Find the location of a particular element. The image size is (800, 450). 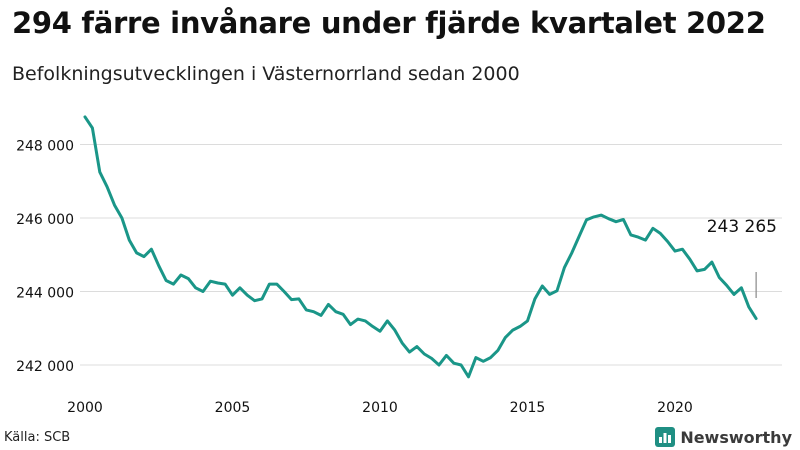

brand-name: Newsworthy is located at coordinates (736, 437).